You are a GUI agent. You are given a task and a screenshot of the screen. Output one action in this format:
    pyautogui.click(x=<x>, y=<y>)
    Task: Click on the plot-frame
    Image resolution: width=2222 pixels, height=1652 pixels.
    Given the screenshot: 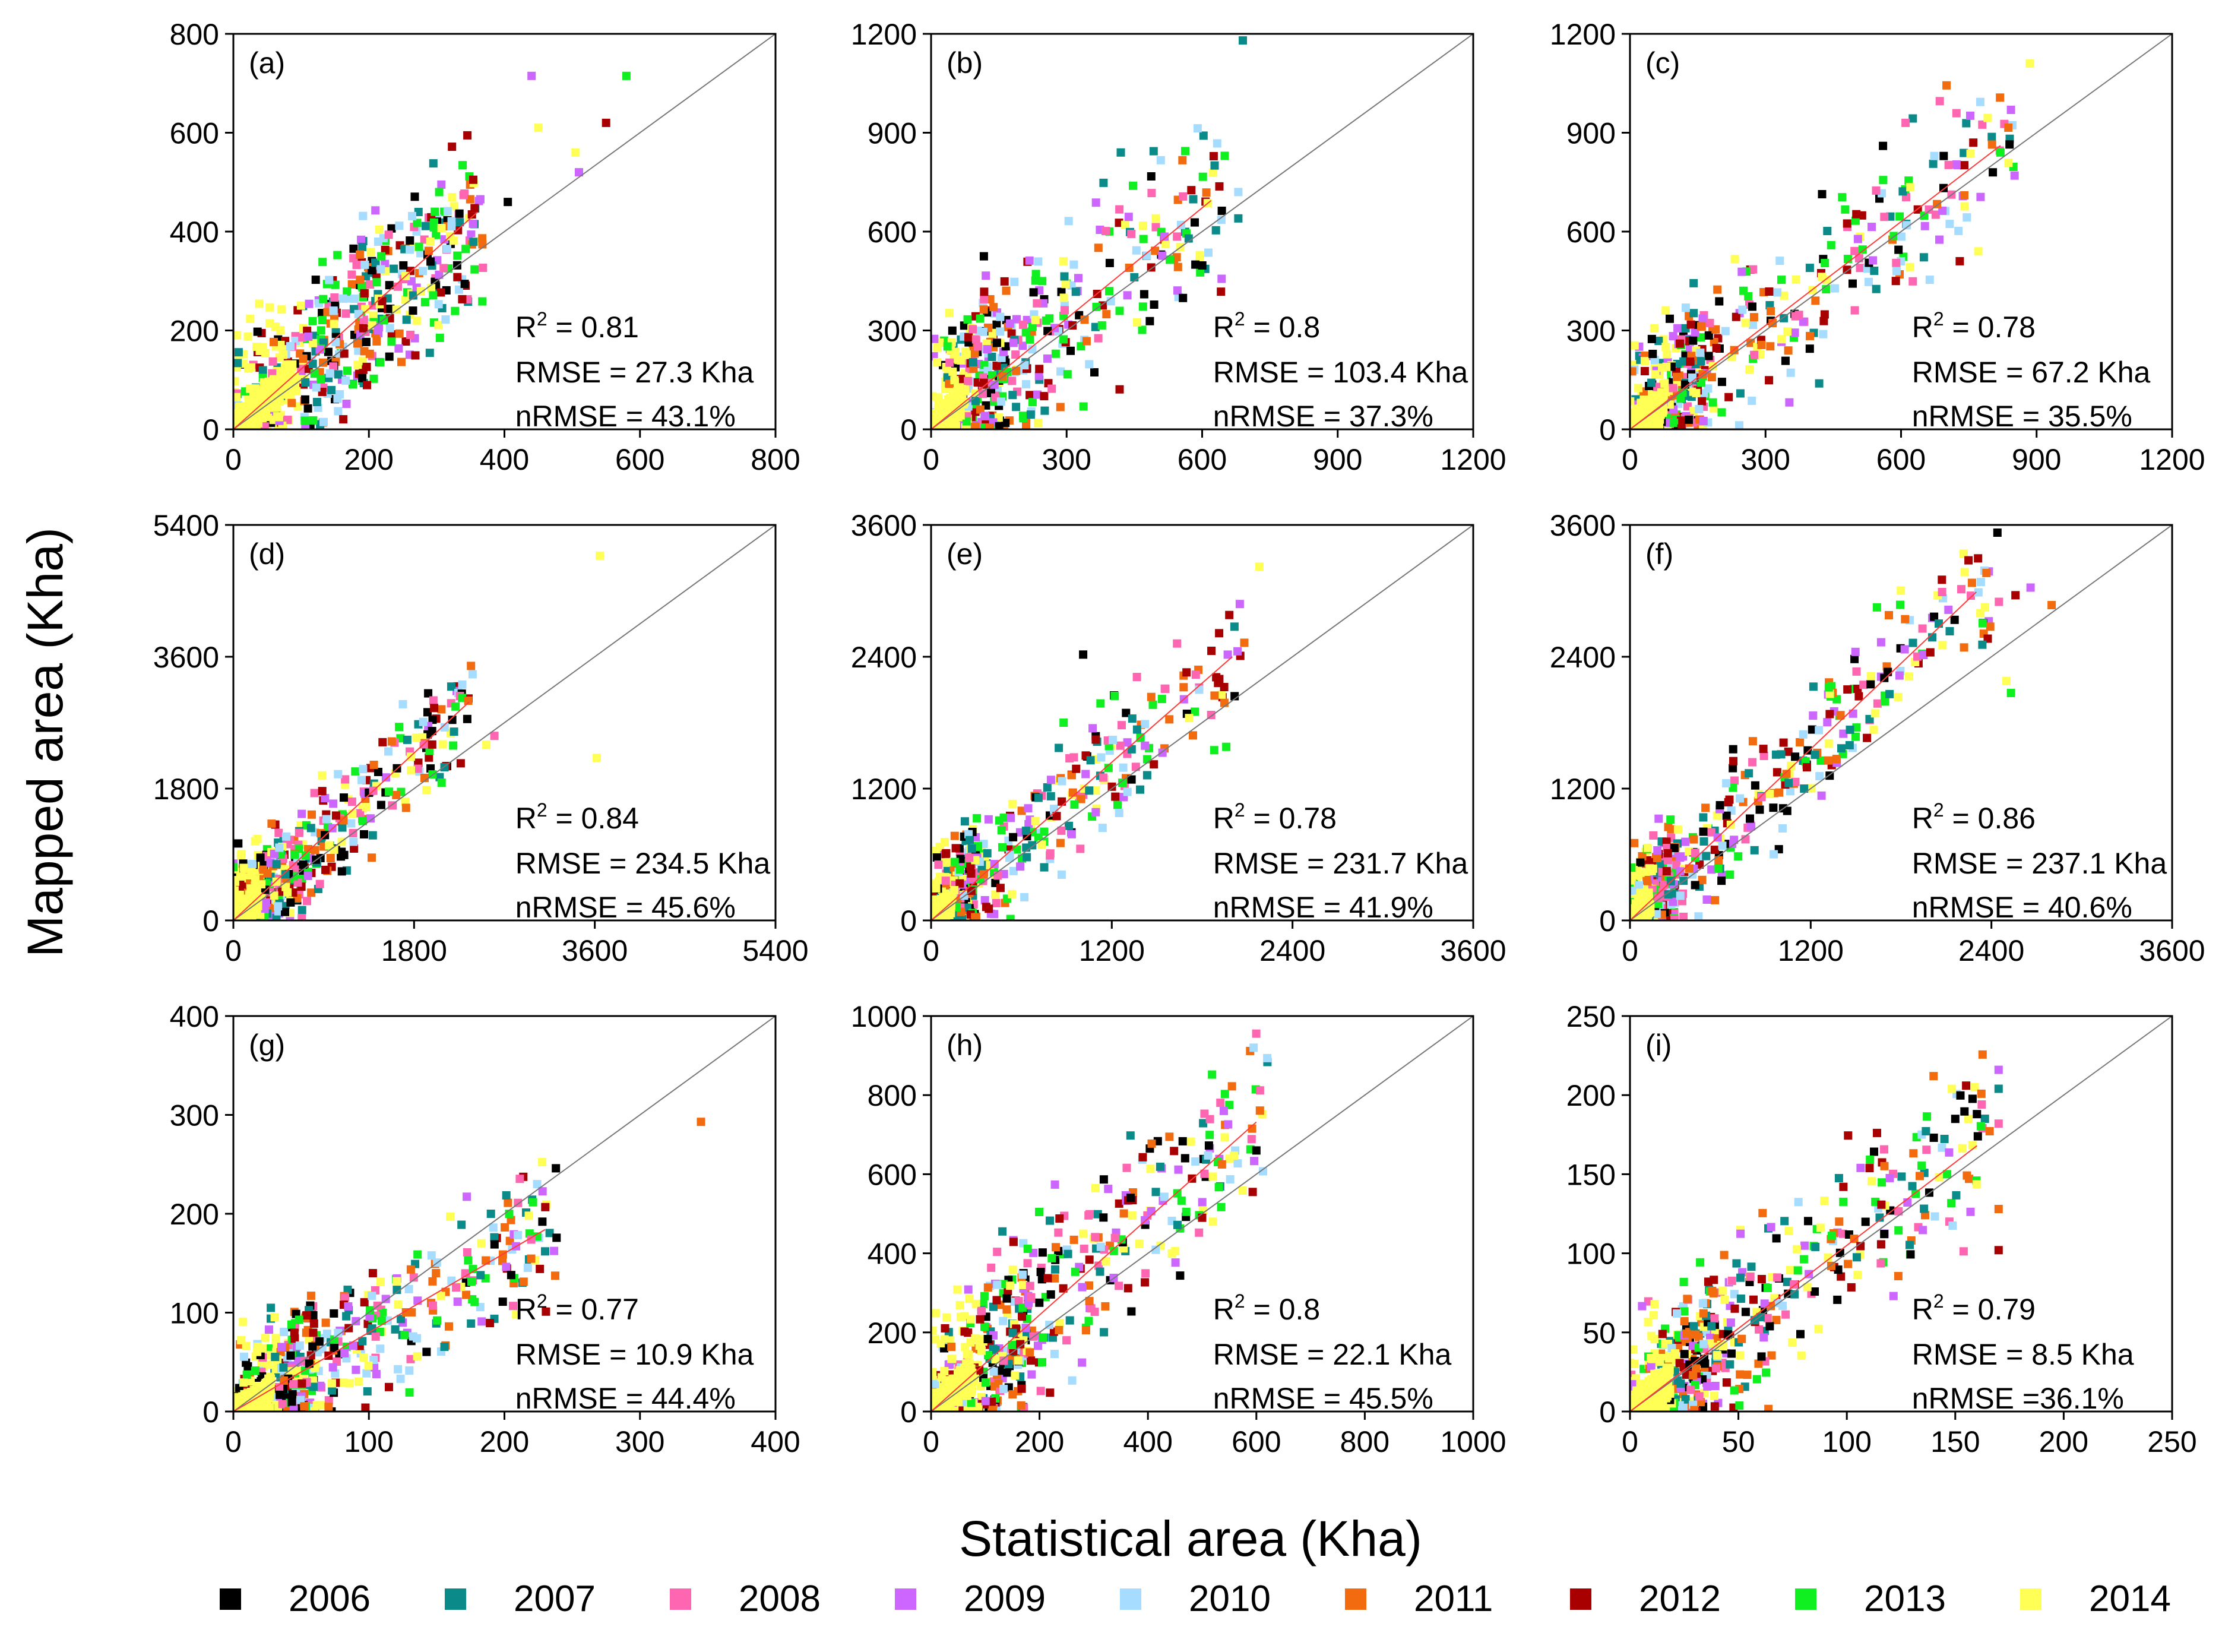 What is the action you would take?
    pyautogui.click(x=1901, y=723)
    